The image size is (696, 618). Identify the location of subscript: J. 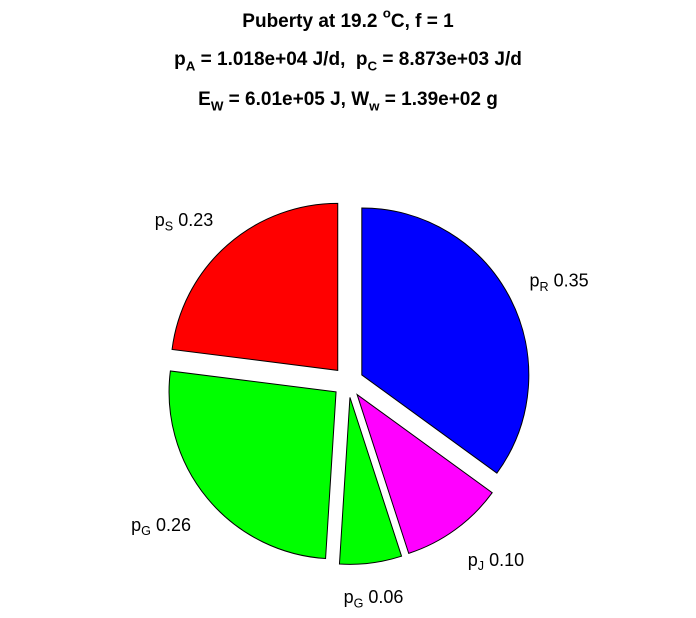
(481, 566).